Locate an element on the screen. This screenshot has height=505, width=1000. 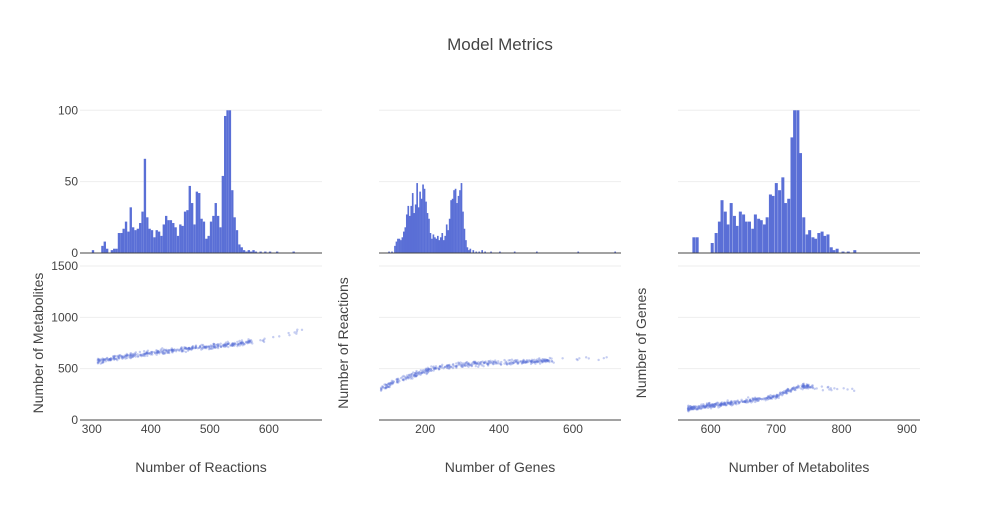
x-tick-label: 900 is located at coordinates (907, 429).